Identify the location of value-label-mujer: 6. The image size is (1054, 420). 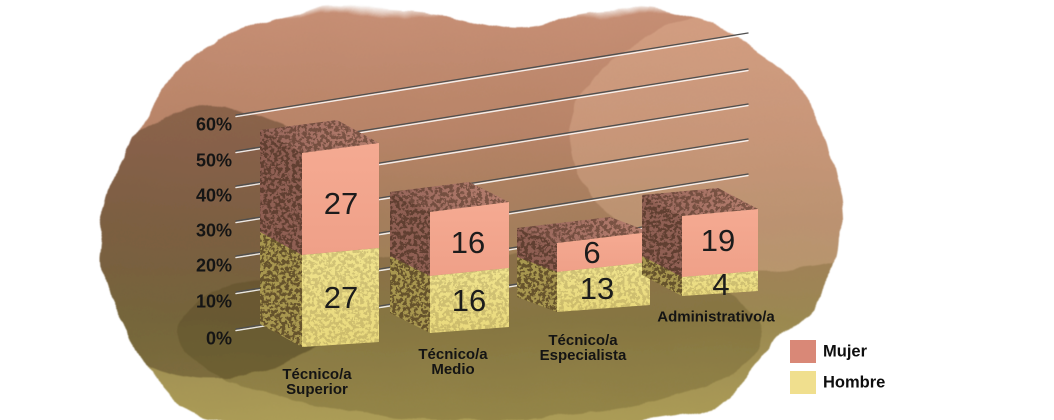
(592, 252).